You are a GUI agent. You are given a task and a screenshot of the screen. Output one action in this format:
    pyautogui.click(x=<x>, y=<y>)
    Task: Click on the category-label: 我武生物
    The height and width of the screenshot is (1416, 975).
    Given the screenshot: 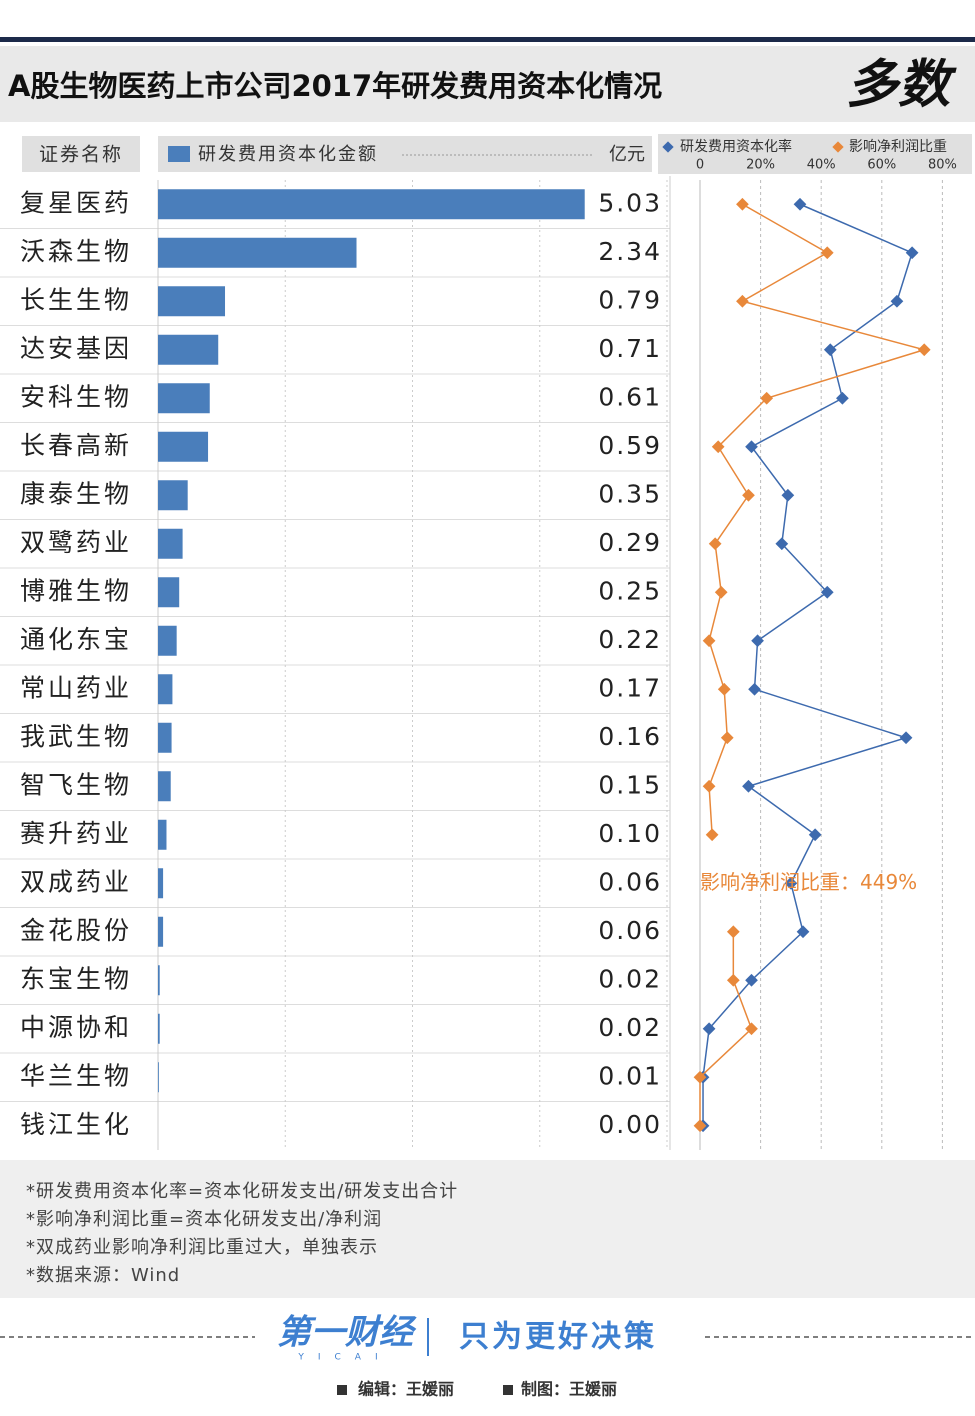 What is the action you would take?
    pyautogui.click(x=76, y=736)
    